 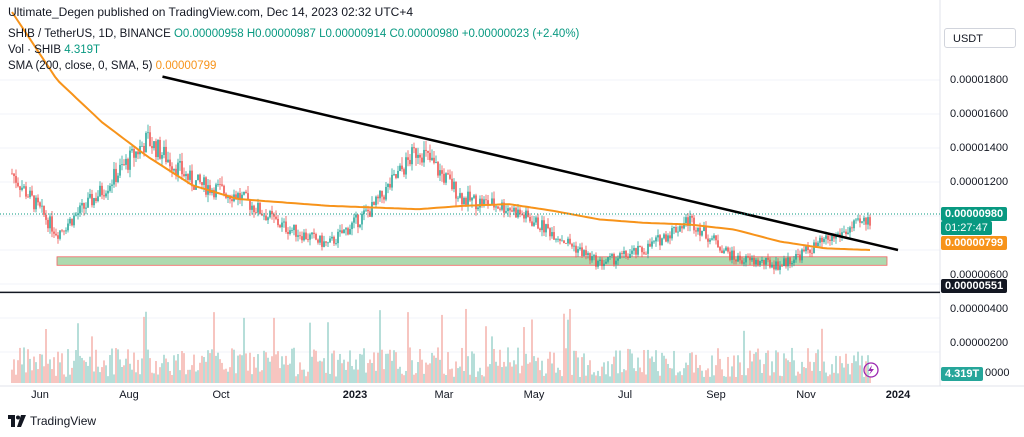 I want to click on sma-label: SMA (200, close, 0, SMA, 5), so click(x=80, y=66).